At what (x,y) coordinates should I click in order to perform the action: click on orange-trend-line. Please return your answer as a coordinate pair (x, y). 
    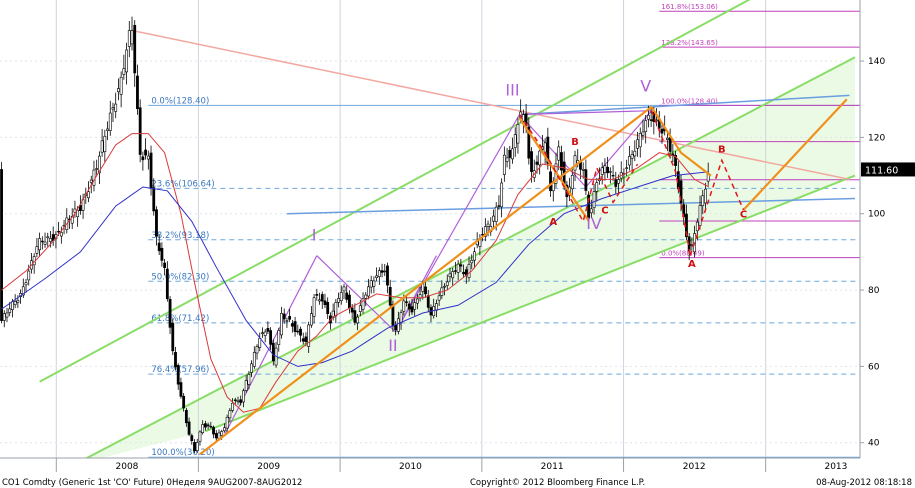
    Looking at the image, I should click on (681, 141).